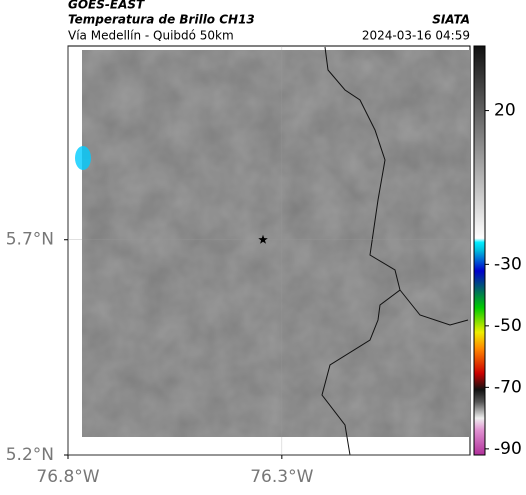  Describe the element at coordinates (479, 250) in the screenshot. I see `colorbar` at that location.